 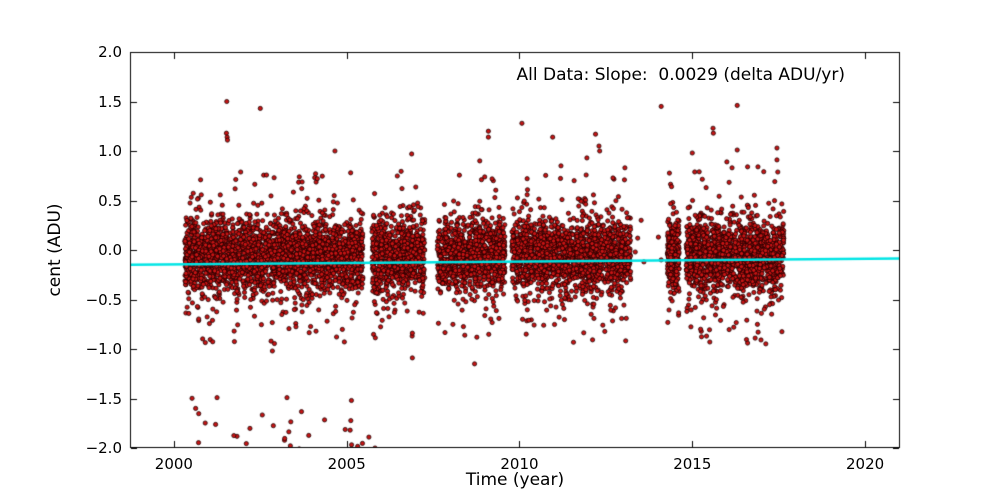 What do you see at coordinates (692, 464) in the screenshot?
I see `x-tick-label: 2015` at bounding box center [692, 464].